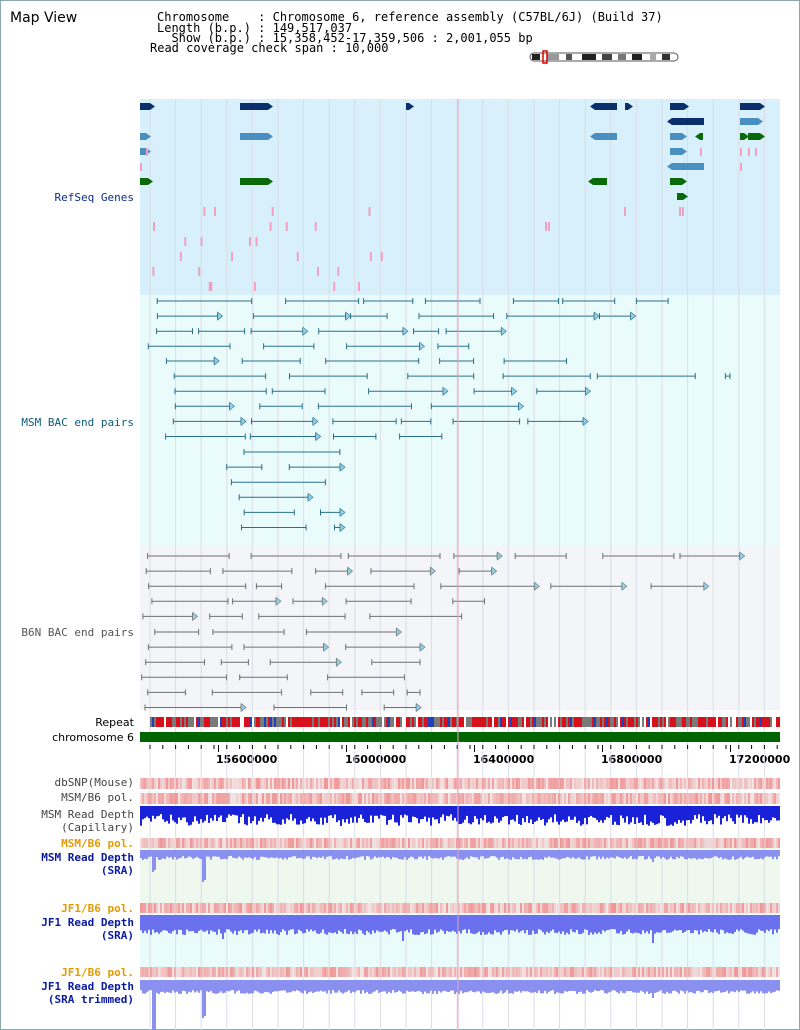 This screenshot has height=1030, width=800. Describe the element at coordinates (400, 35) in the screenshot. I see `chromosome-ideogram` at that location.